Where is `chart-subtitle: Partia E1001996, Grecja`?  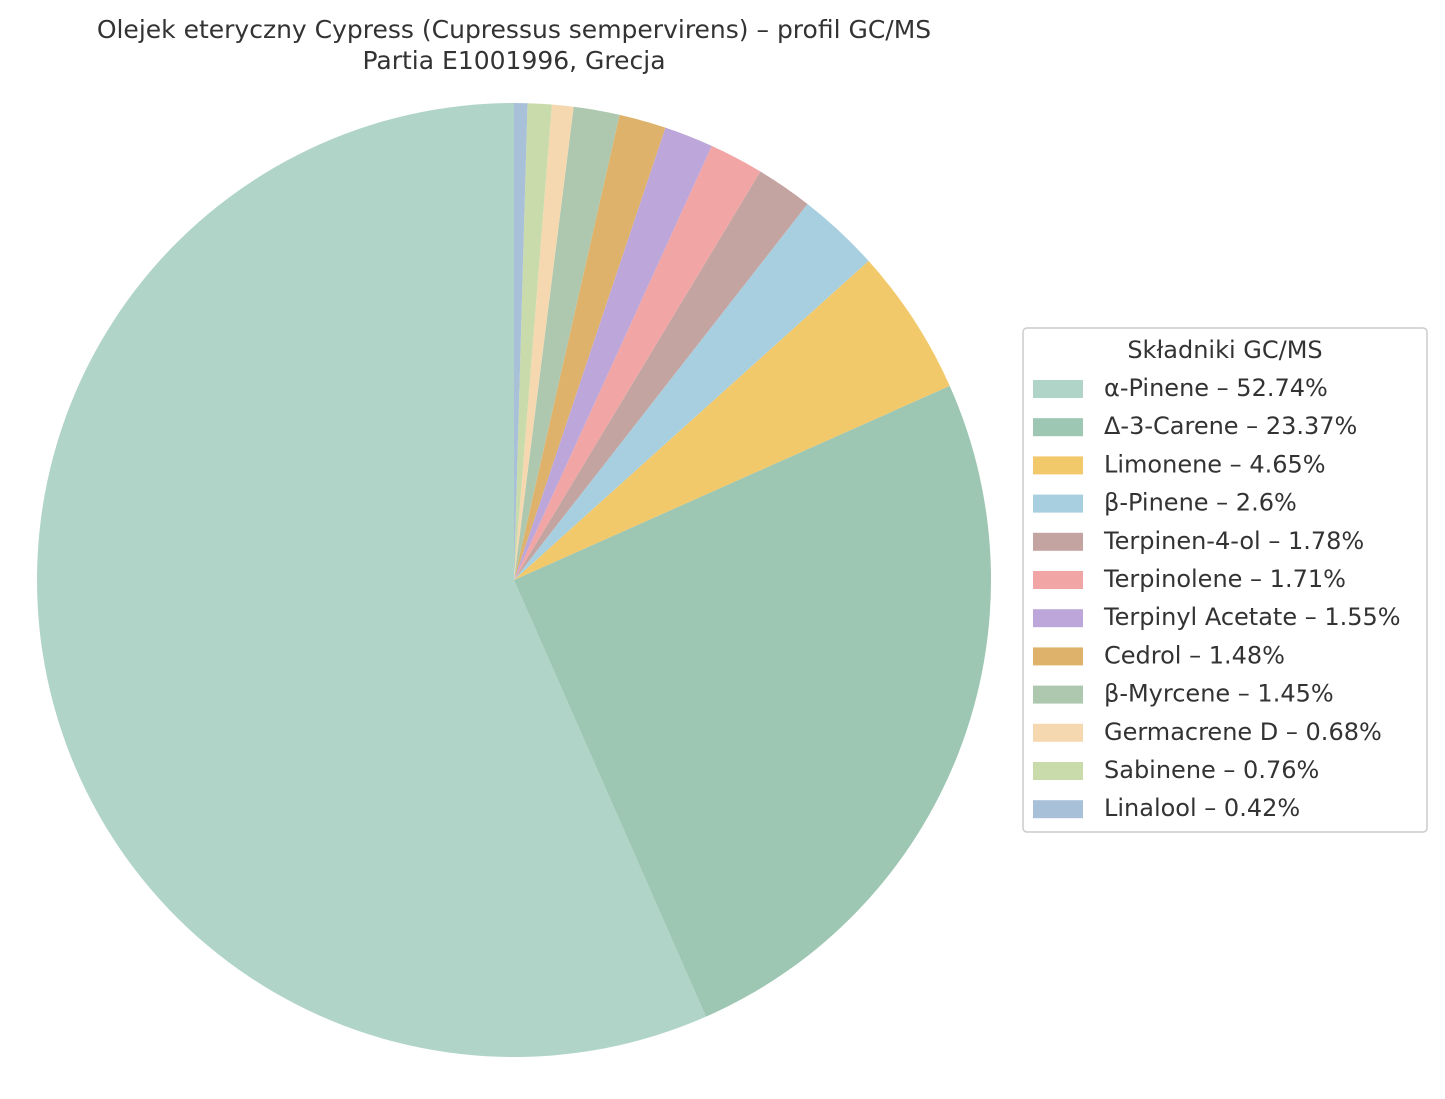 chart-subtitle: Partia E1001996, Grecja is located at coordinates (513, 60).